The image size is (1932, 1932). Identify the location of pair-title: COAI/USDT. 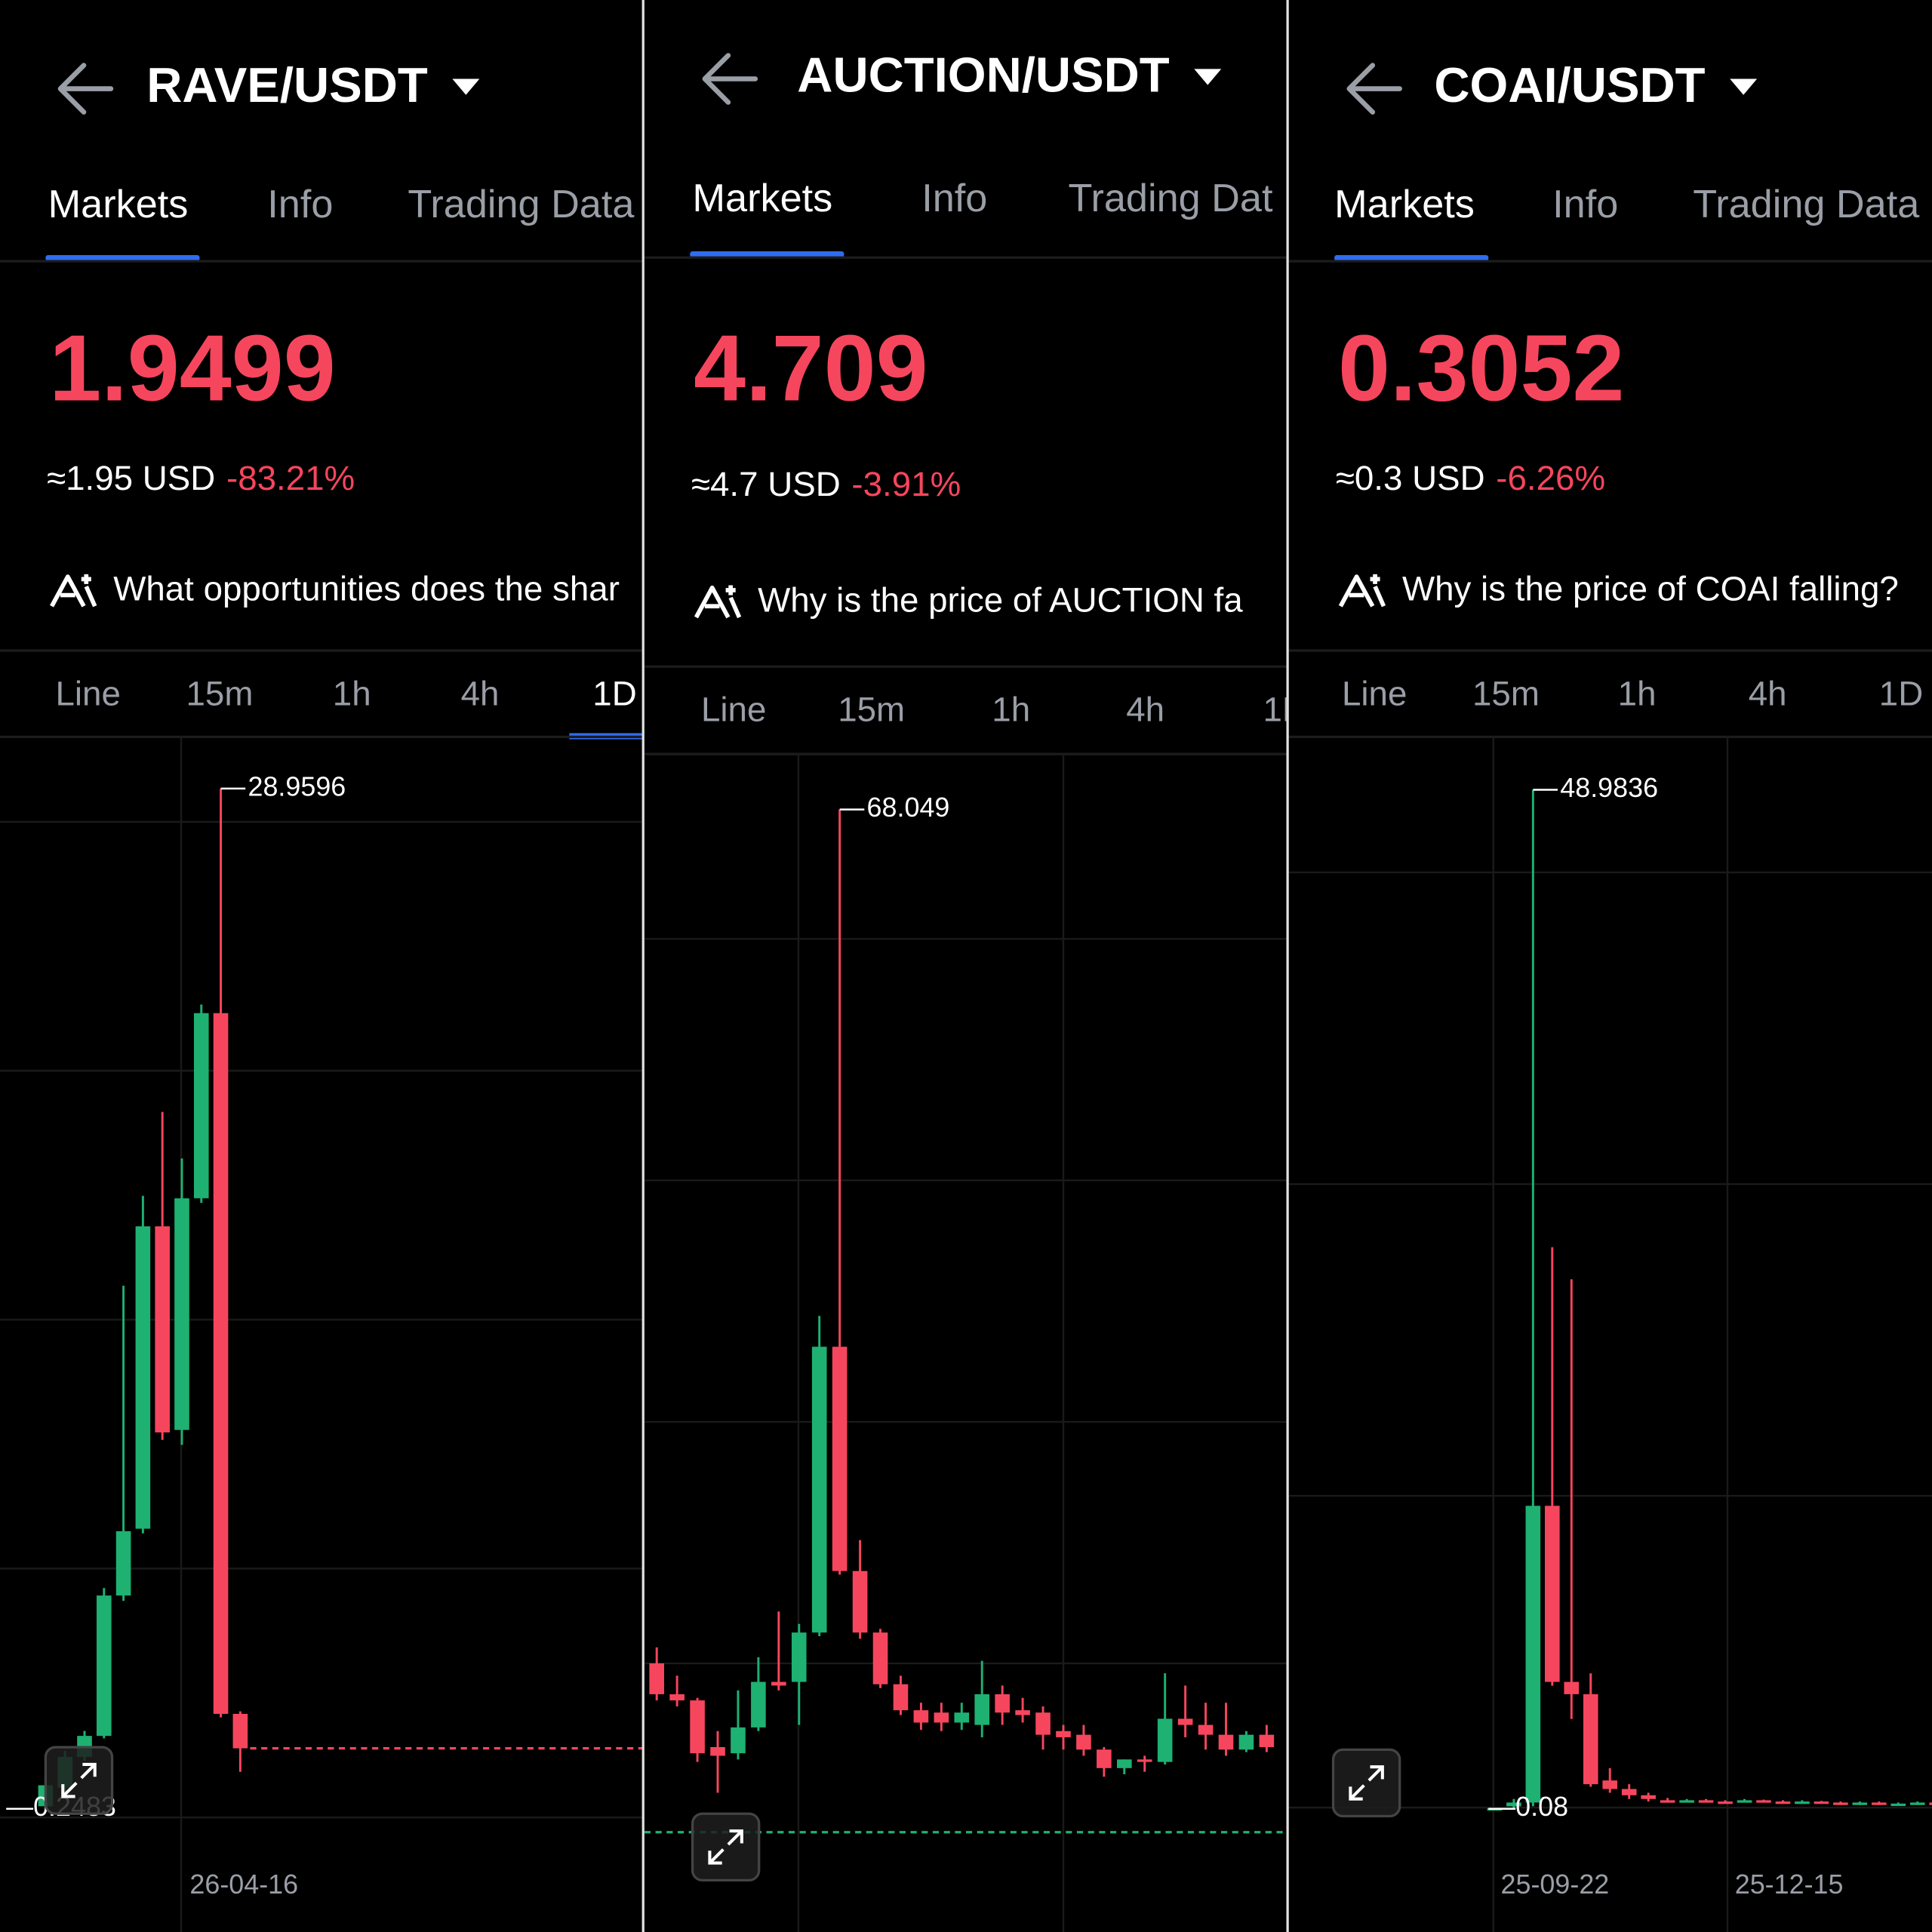
(1569, 84).